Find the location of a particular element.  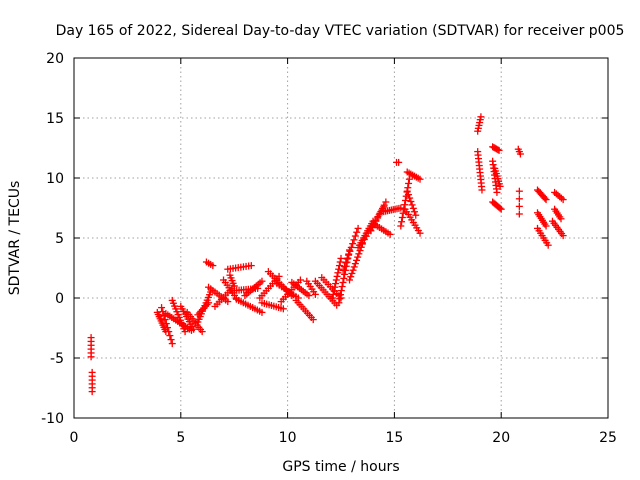

y-tick-label: 15 is located at coordinates (55, 119).